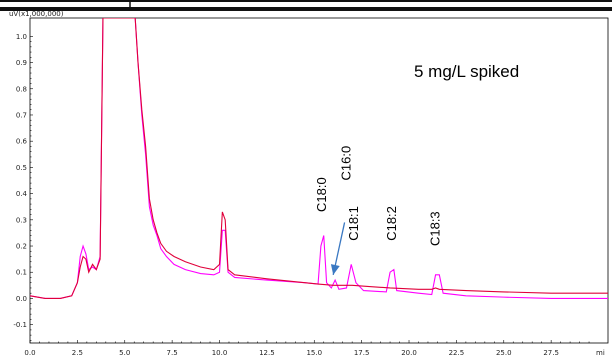 The height and width of the screenshot is (360, 612). I want to click on peak-label: C18:1, so click(353, 223).